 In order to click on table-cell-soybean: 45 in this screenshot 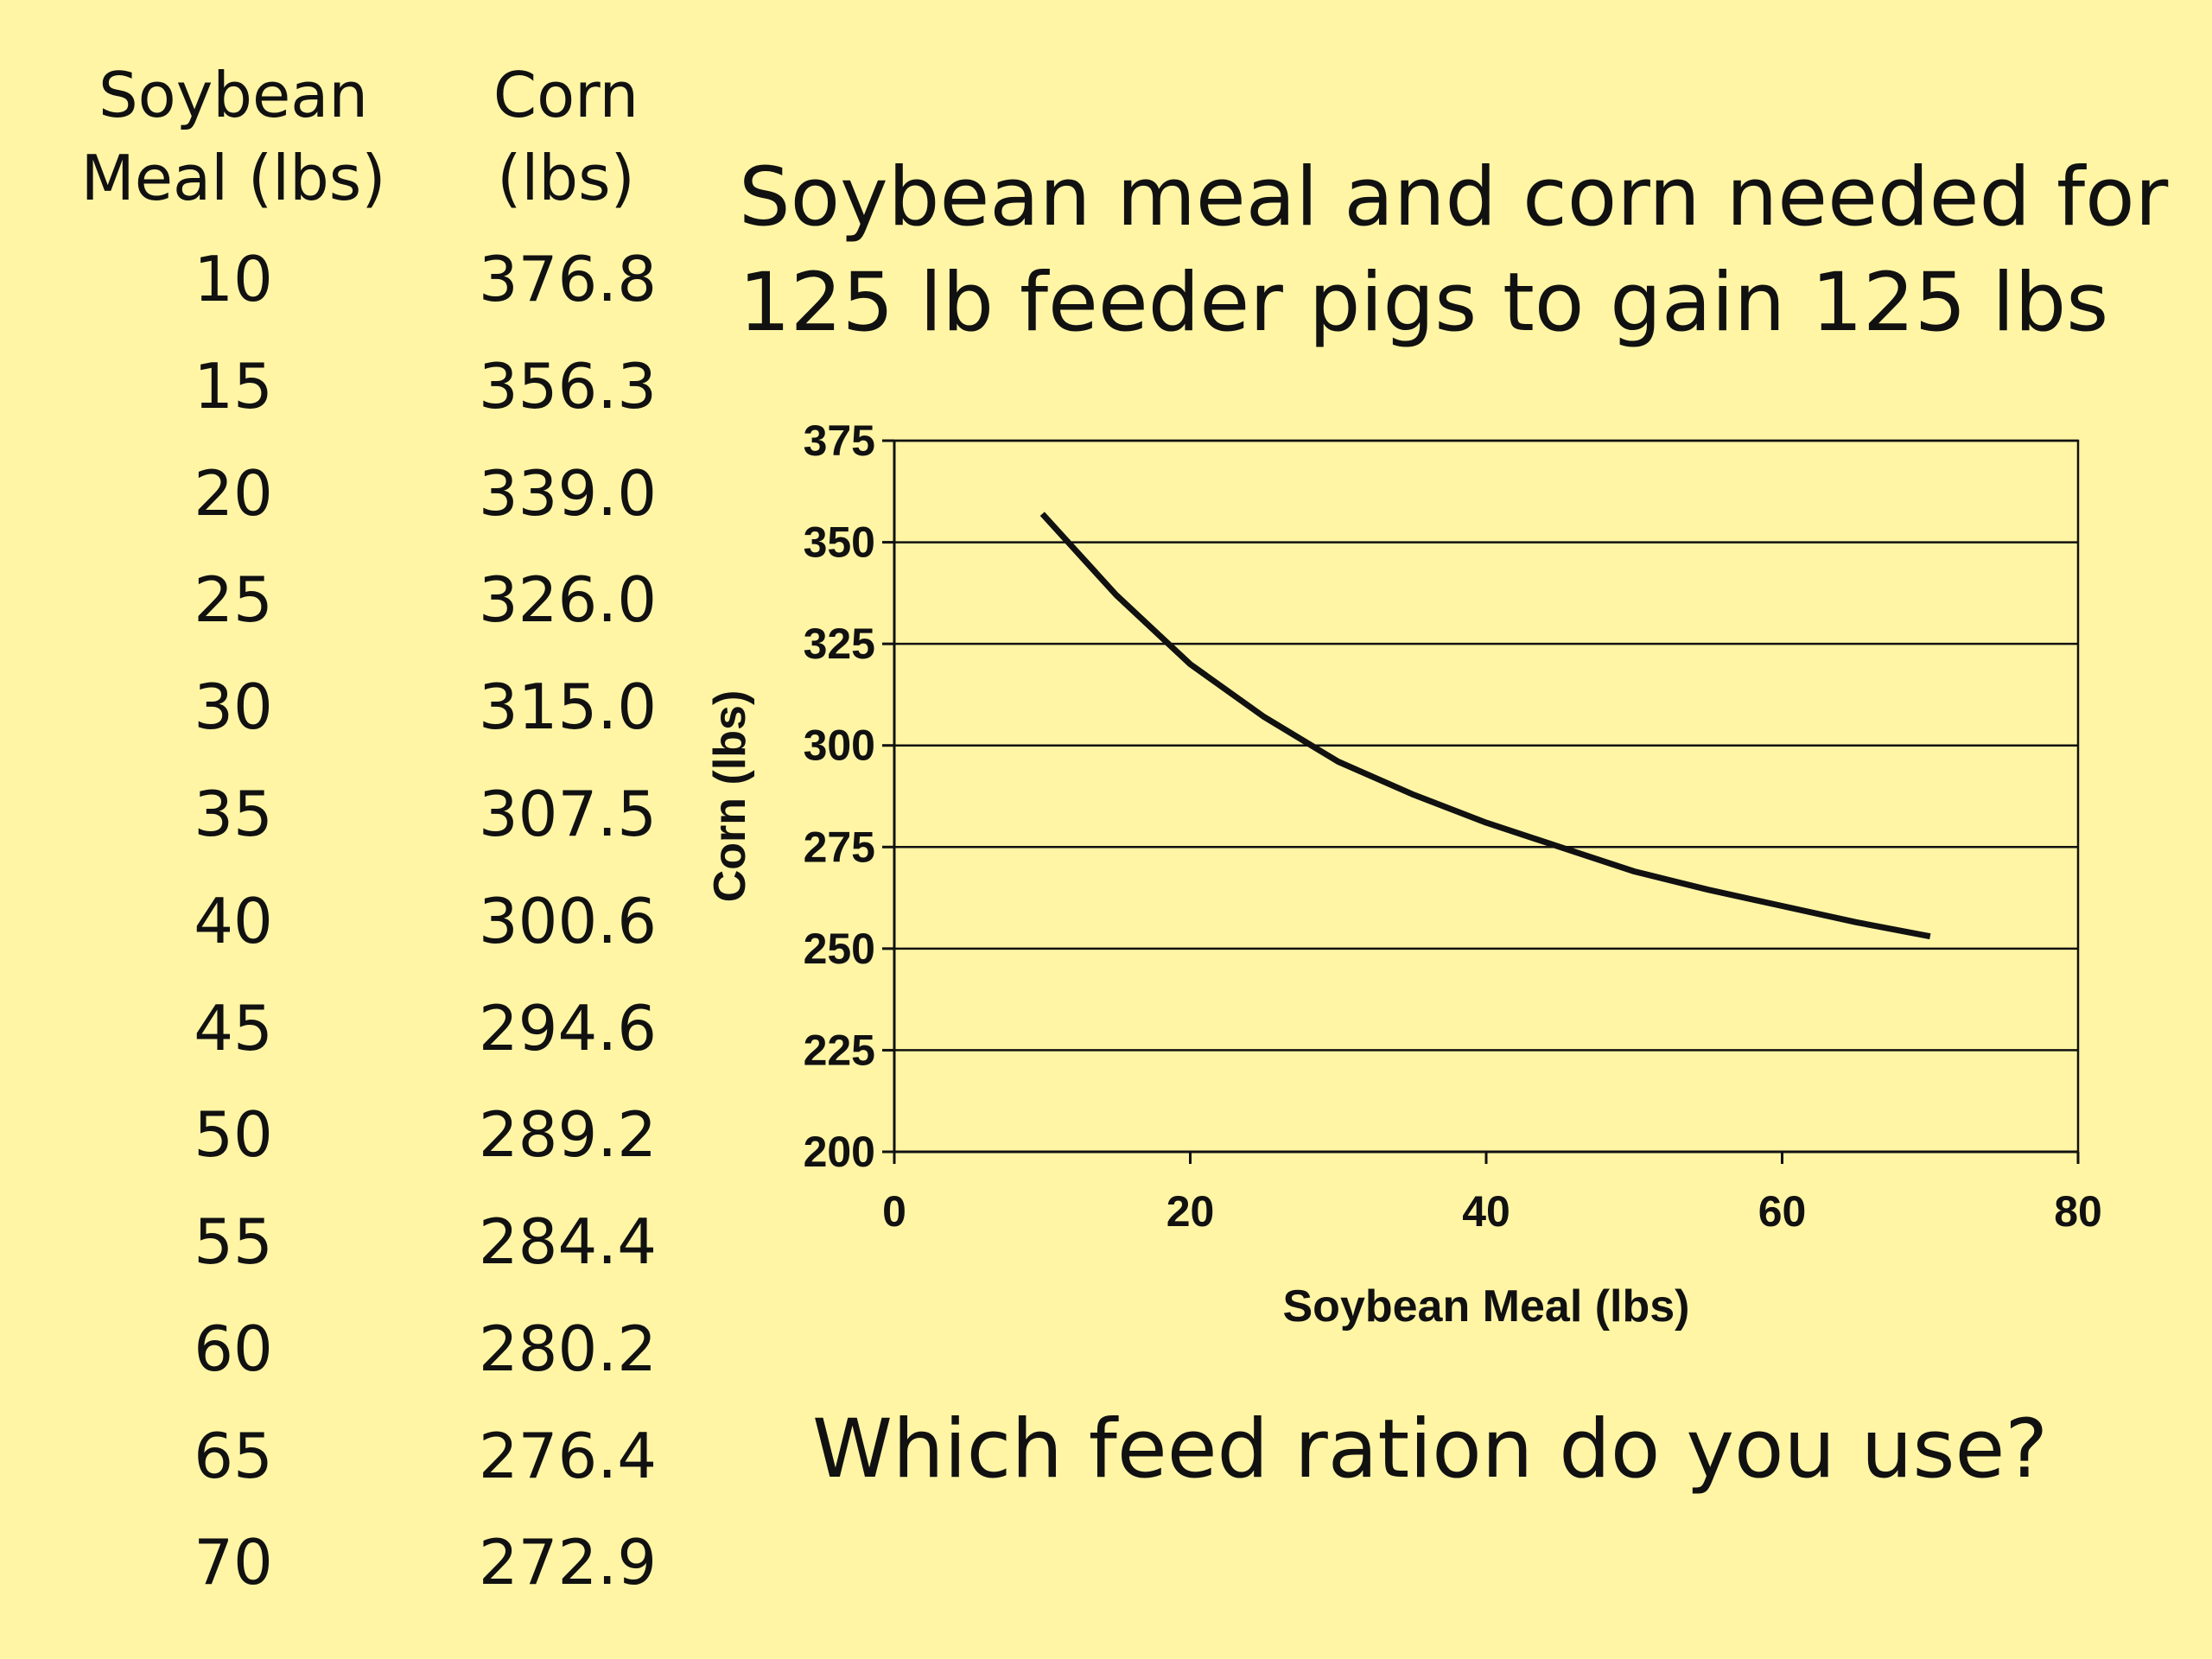, I will do `click(233, 1028)`.